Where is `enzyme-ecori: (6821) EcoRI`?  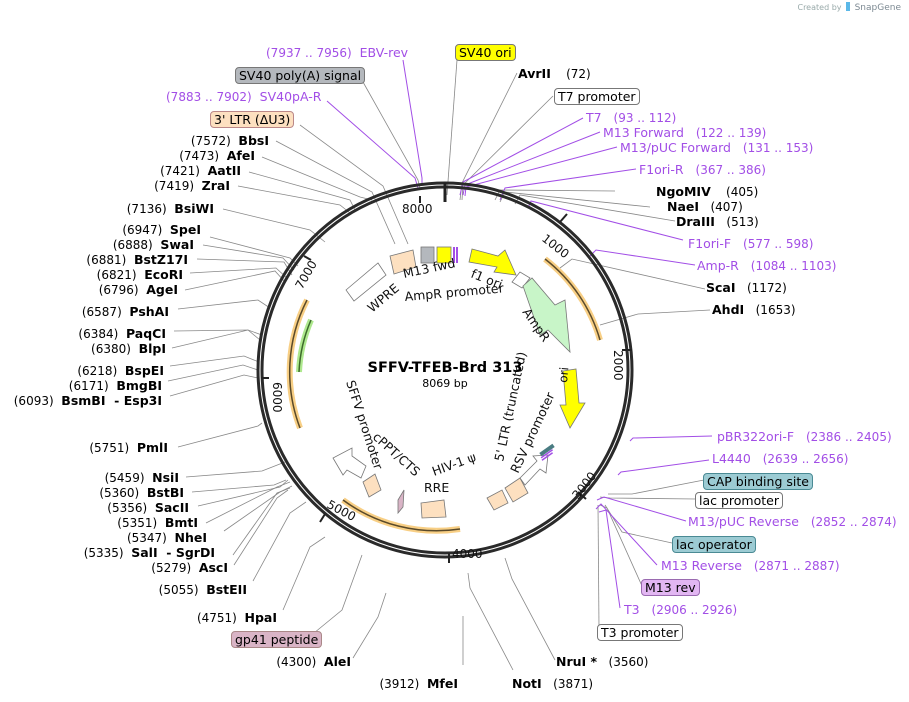 enzyme-ecori: (6821) EcoRI is located at coordinates (139, 275).